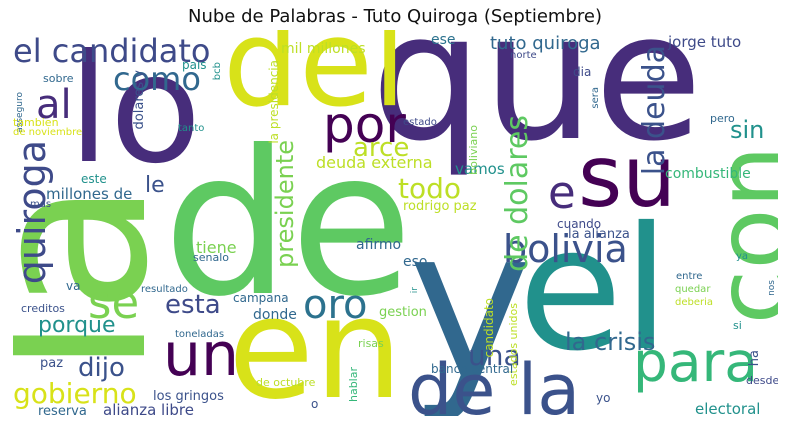 The width and height of the screenshot is (790, 428). What do you see at coordinates (216, 247) in the screenshot?
I see `cloud-word: tiene` at bounding box center [216, 247].